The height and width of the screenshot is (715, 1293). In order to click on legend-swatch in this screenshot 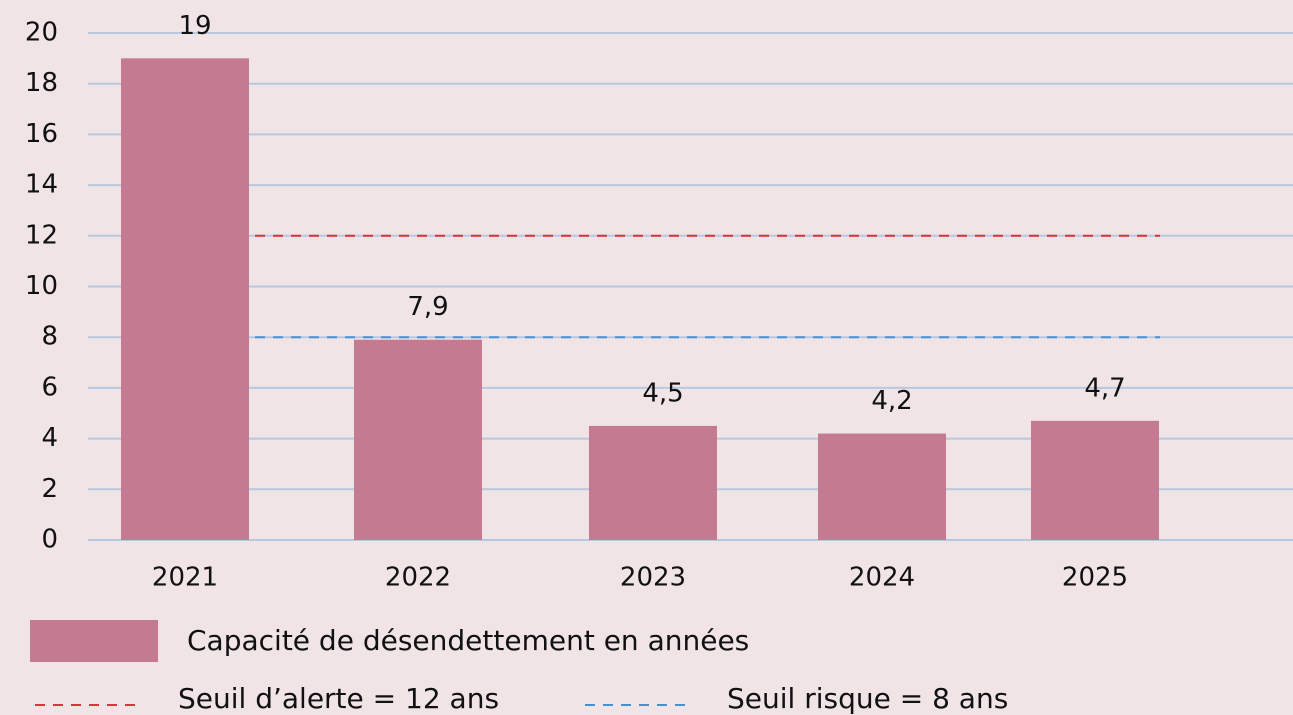, I will do `click(94, 641)`.